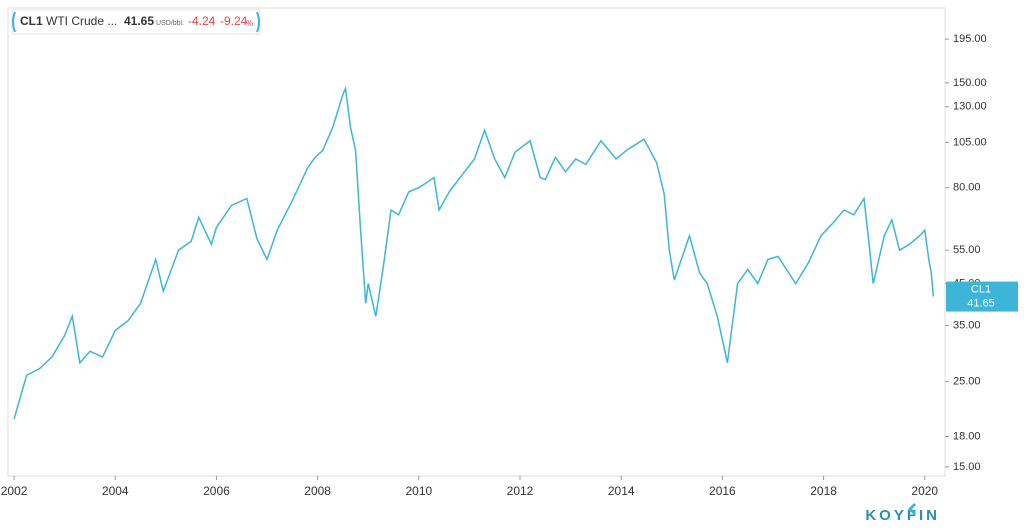  What do you see at coordinates (912, 509) in the screenshot?
I see `logo-icon` at bounding box center [912, 509].